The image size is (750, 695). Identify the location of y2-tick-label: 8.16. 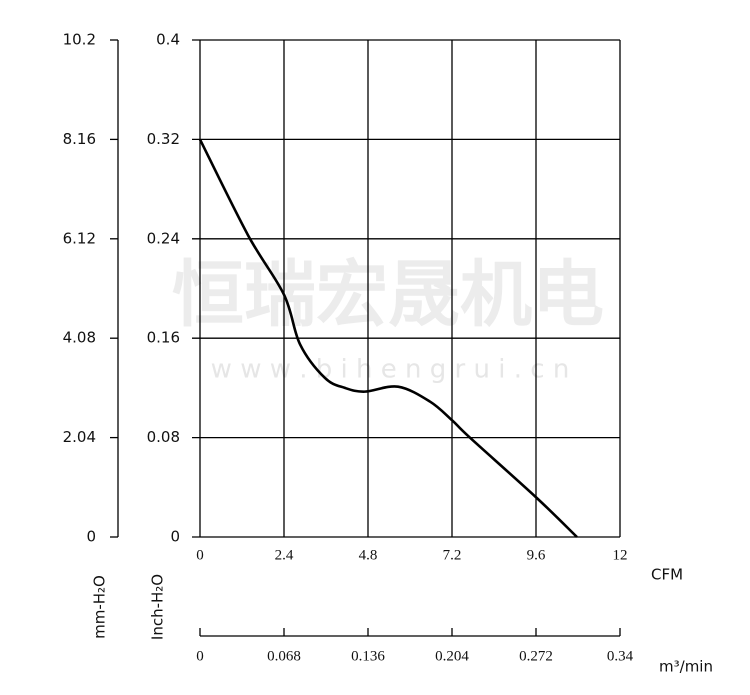
(79, 139).